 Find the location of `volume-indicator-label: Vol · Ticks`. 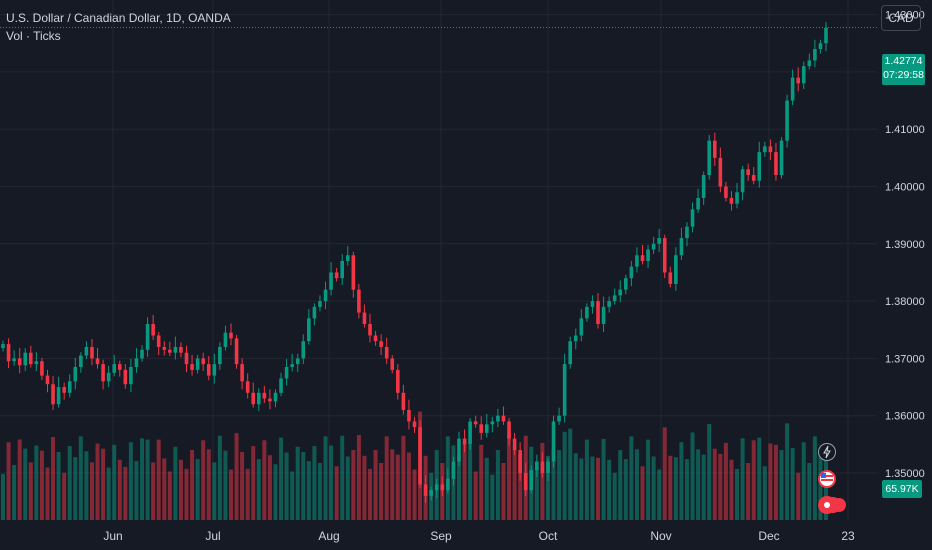

volume-indicator-label: Vol · Ticks is located at coordinates (33, 36).